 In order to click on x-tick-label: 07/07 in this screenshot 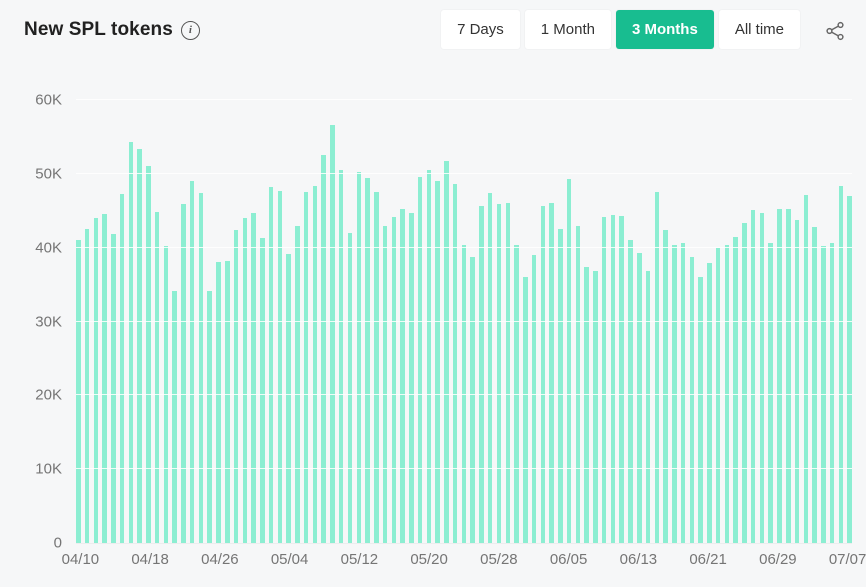, I will do `click(847, 559)`.